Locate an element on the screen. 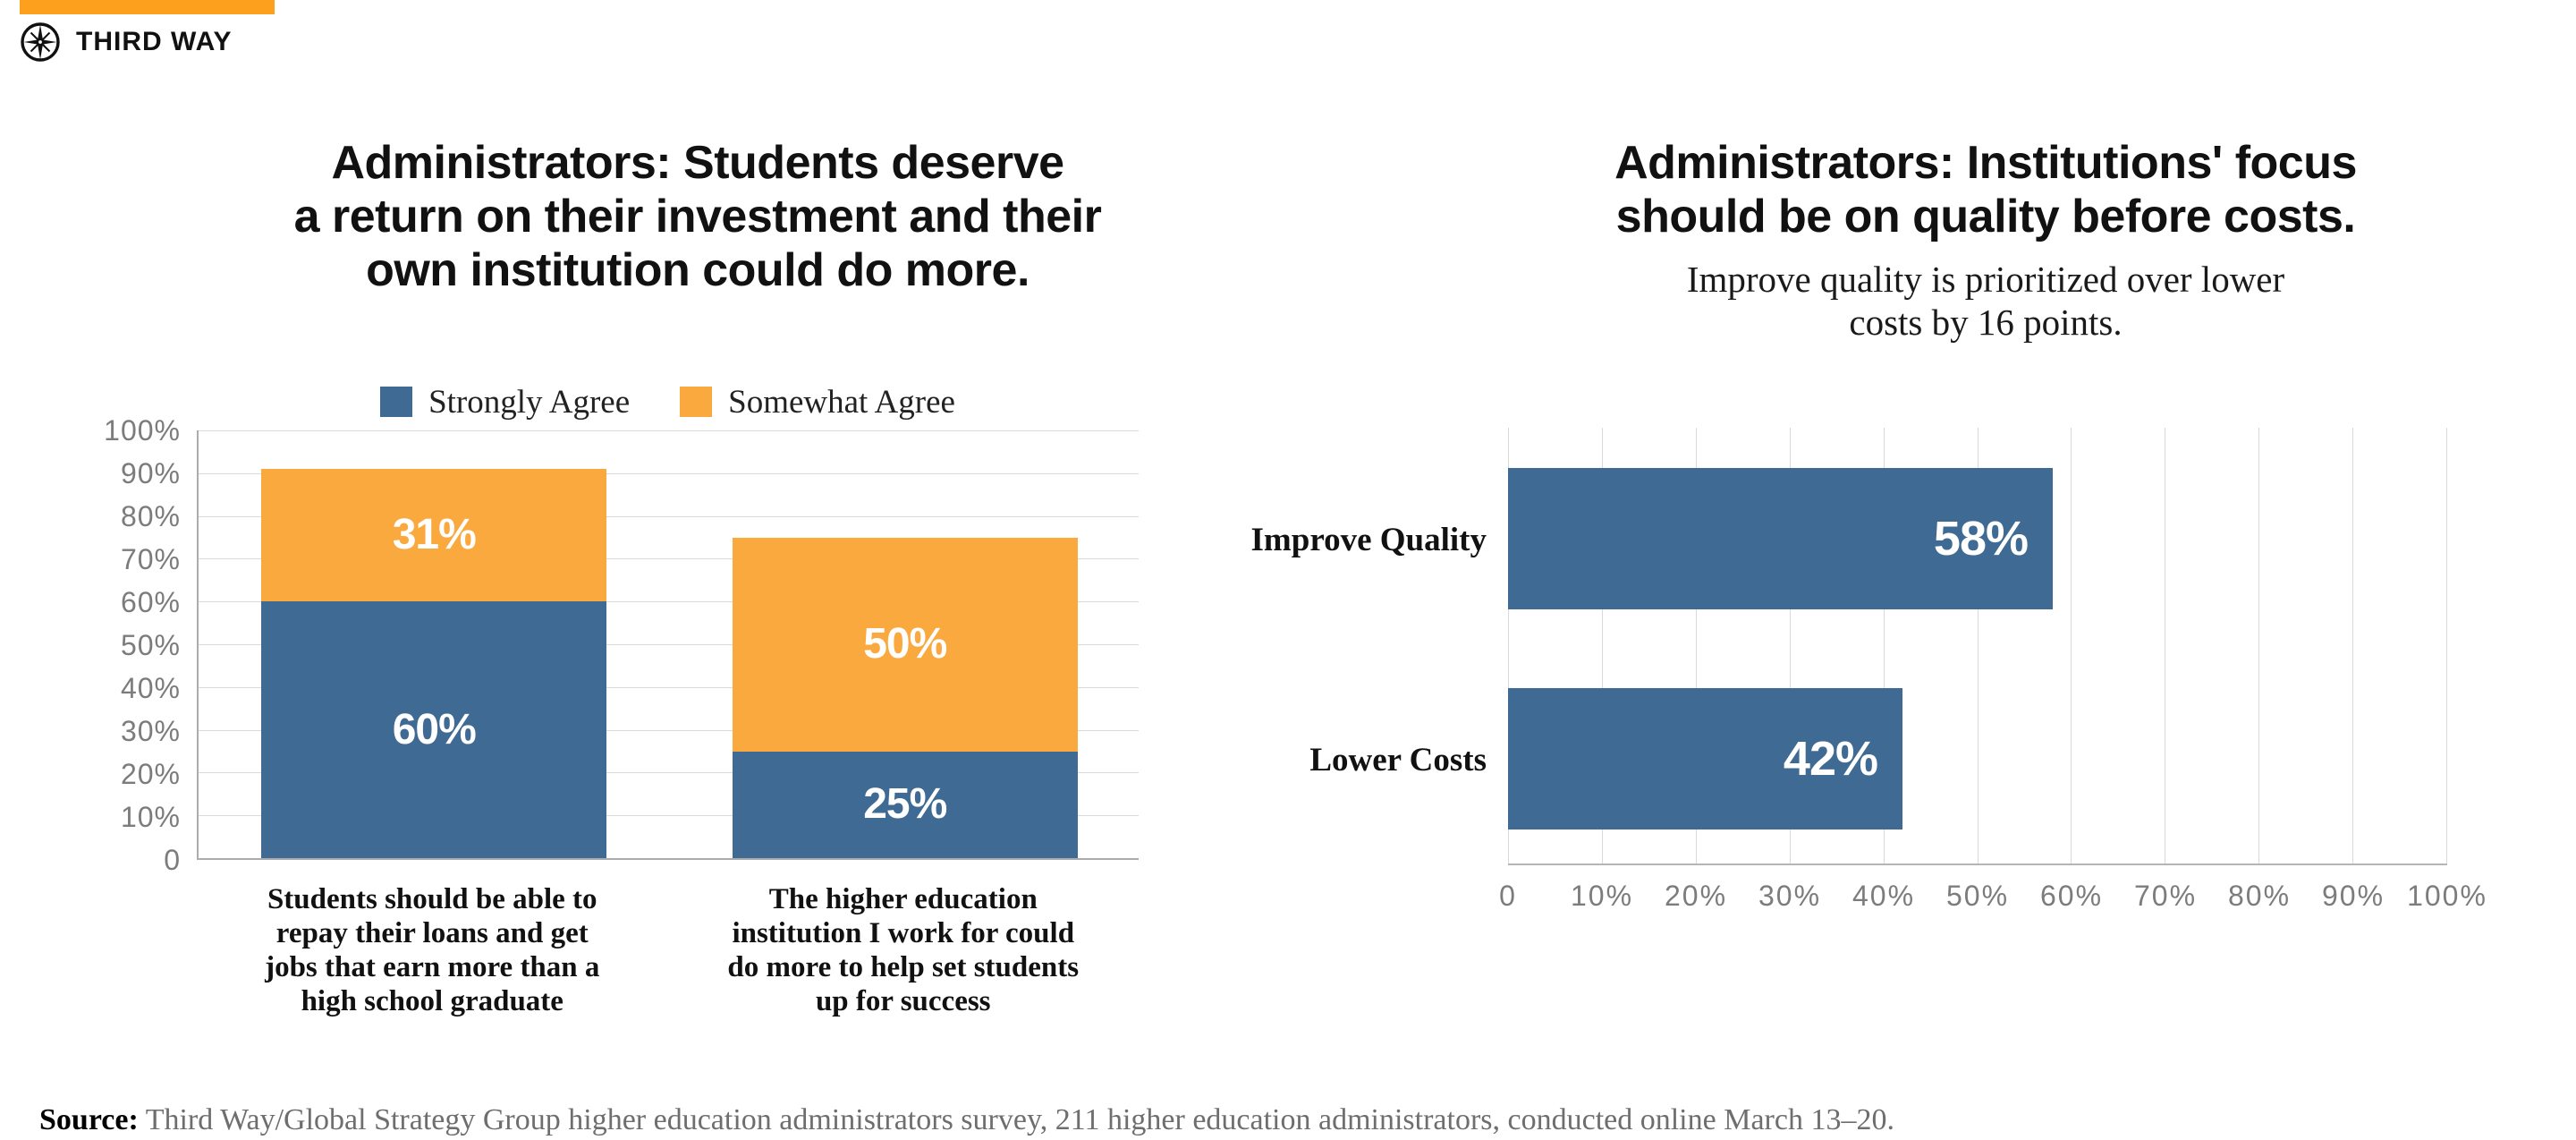 Image resolution: width=2576 pixels, height=1140 pixels. x-axis-tick-label: 60% is located at coordinates (2071, 896).